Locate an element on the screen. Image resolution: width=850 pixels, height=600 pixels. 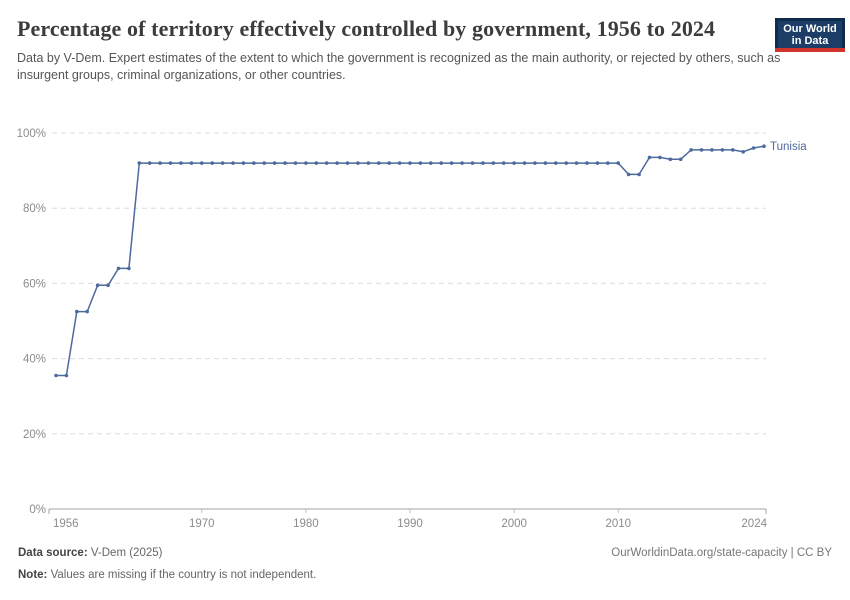
x-tick-label-2000: 2000 is located at coordinates (514, 524).